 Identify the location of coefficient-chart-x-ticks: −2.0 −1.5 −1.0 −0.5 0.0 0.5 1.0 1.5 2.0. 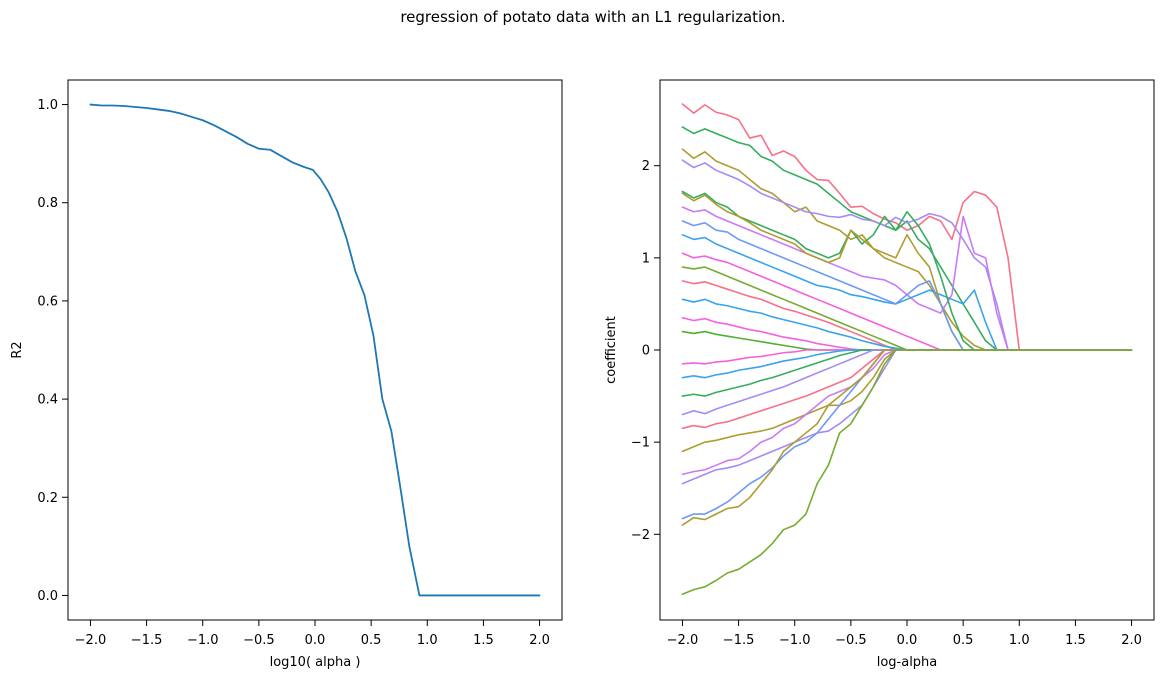
(904, 634).